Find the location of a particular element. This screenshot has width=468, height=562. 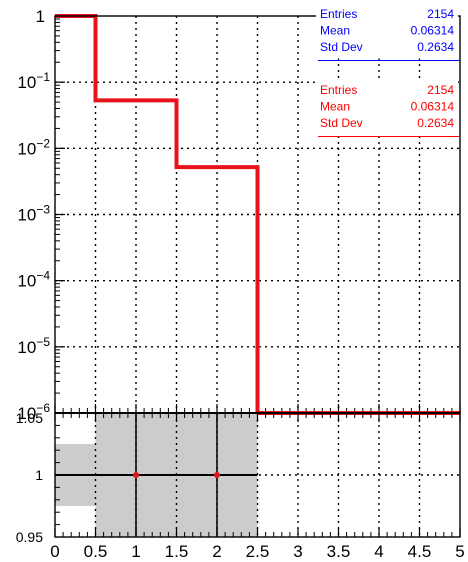

y-tick-exponent: −1 is located at coordinates (43, 77).